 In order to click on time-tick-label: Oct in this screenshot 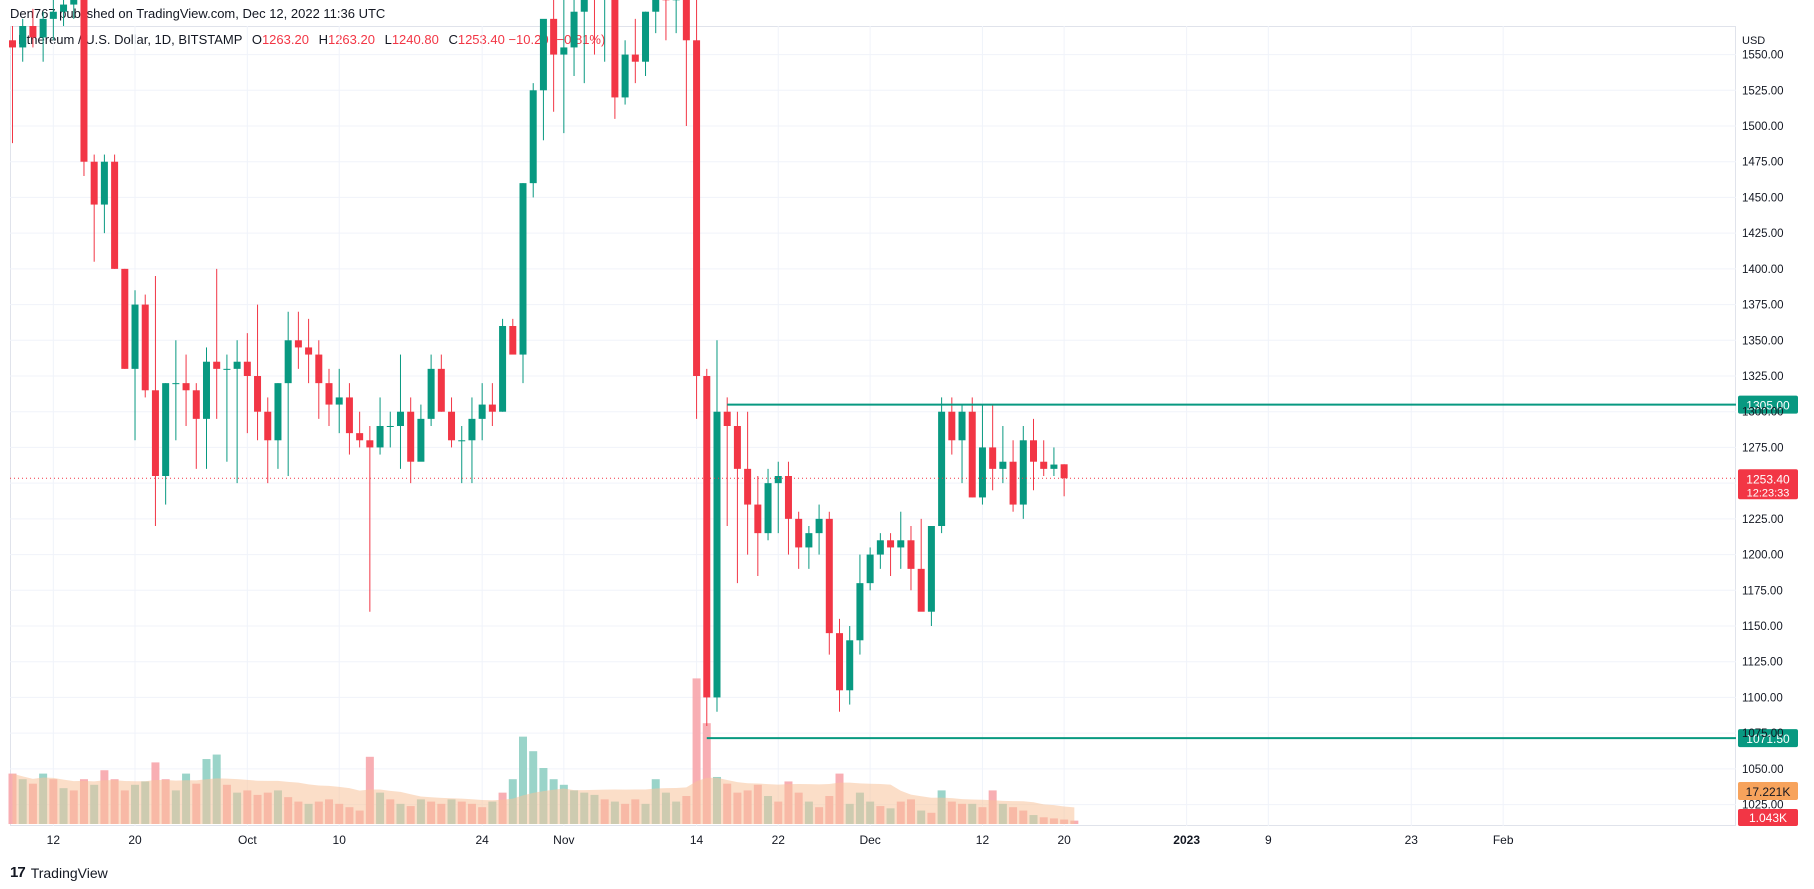, I will do `click(247, 840)`.